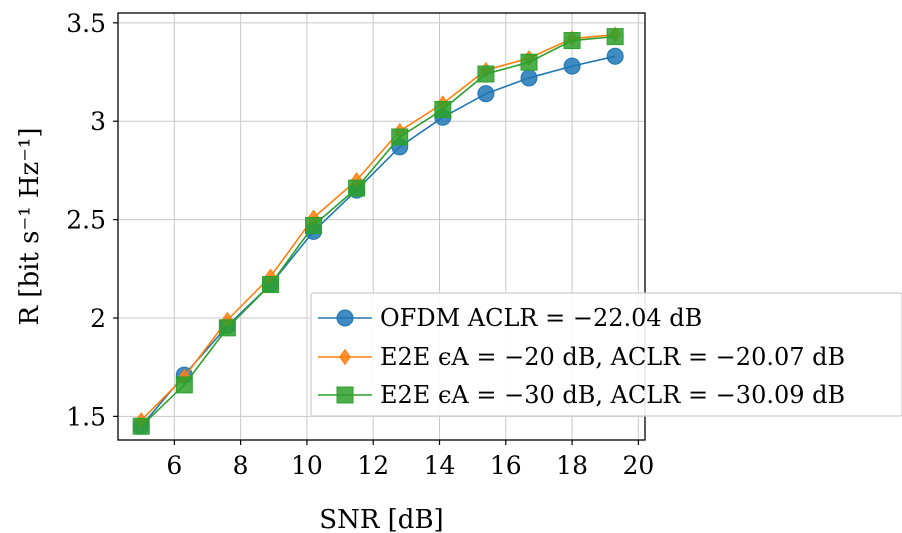 The image size is (902, 533). I want to click on x-tick-label: 18, so click(572, 465).